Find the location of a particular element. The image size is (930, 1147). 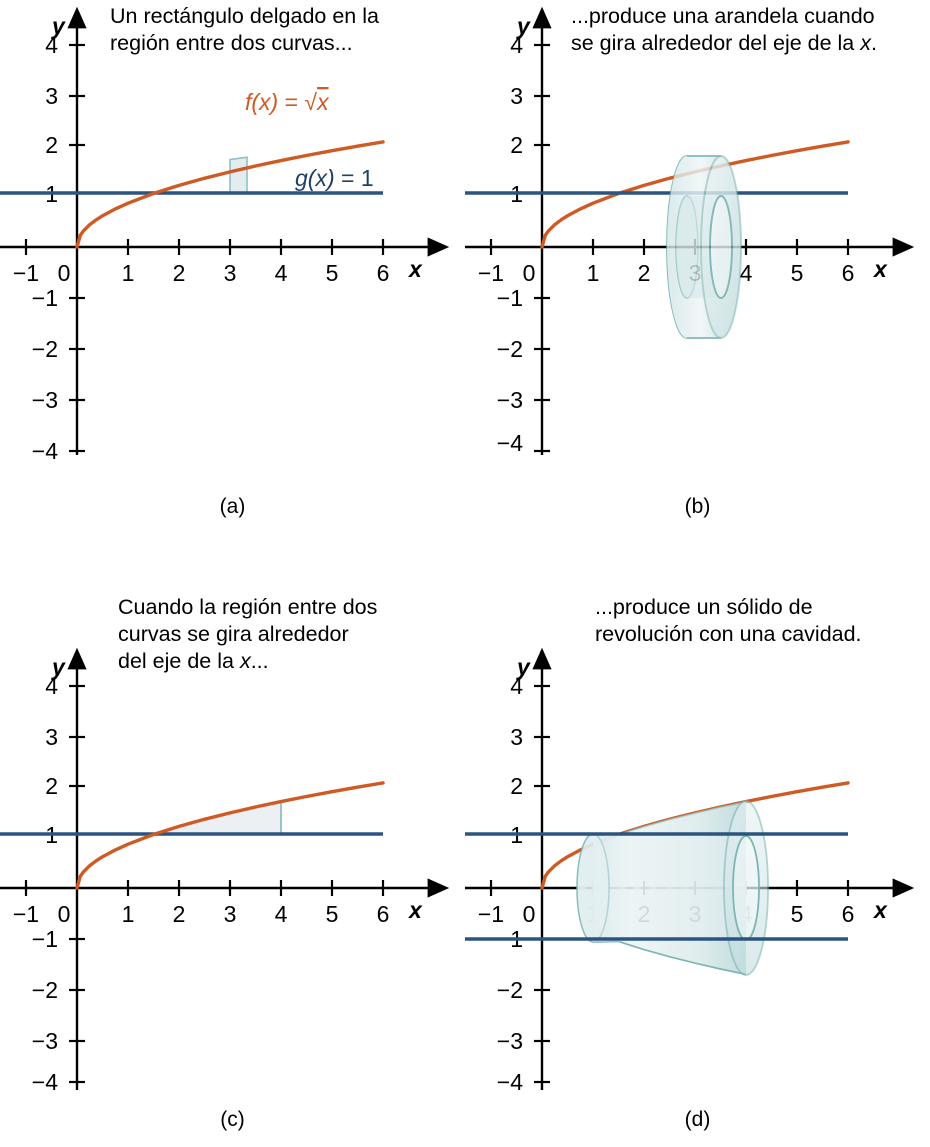

y-tick-labels: 4 3 2 1 1 −2 −3 −4 is located at coordinates (510, 881).